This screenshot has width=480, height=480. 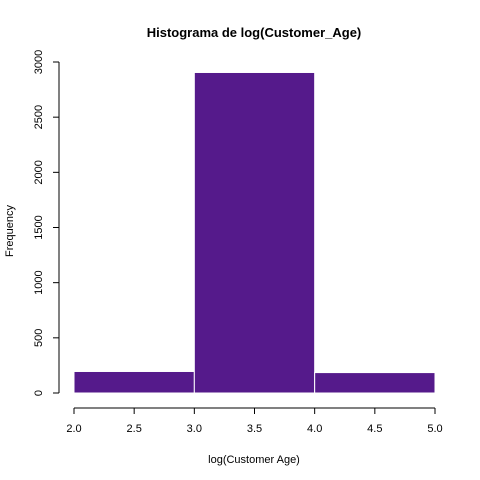 I want to click on x-tick-label: 2.0, so click(x=73, y=429).